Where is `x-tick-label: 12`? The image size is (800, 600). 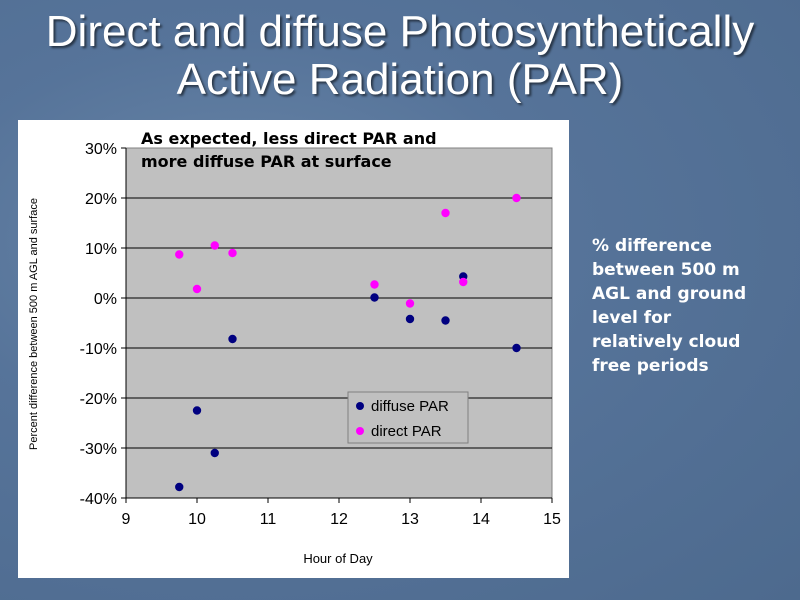
x-tick-label: 12 is located at coordinates (339, 519).